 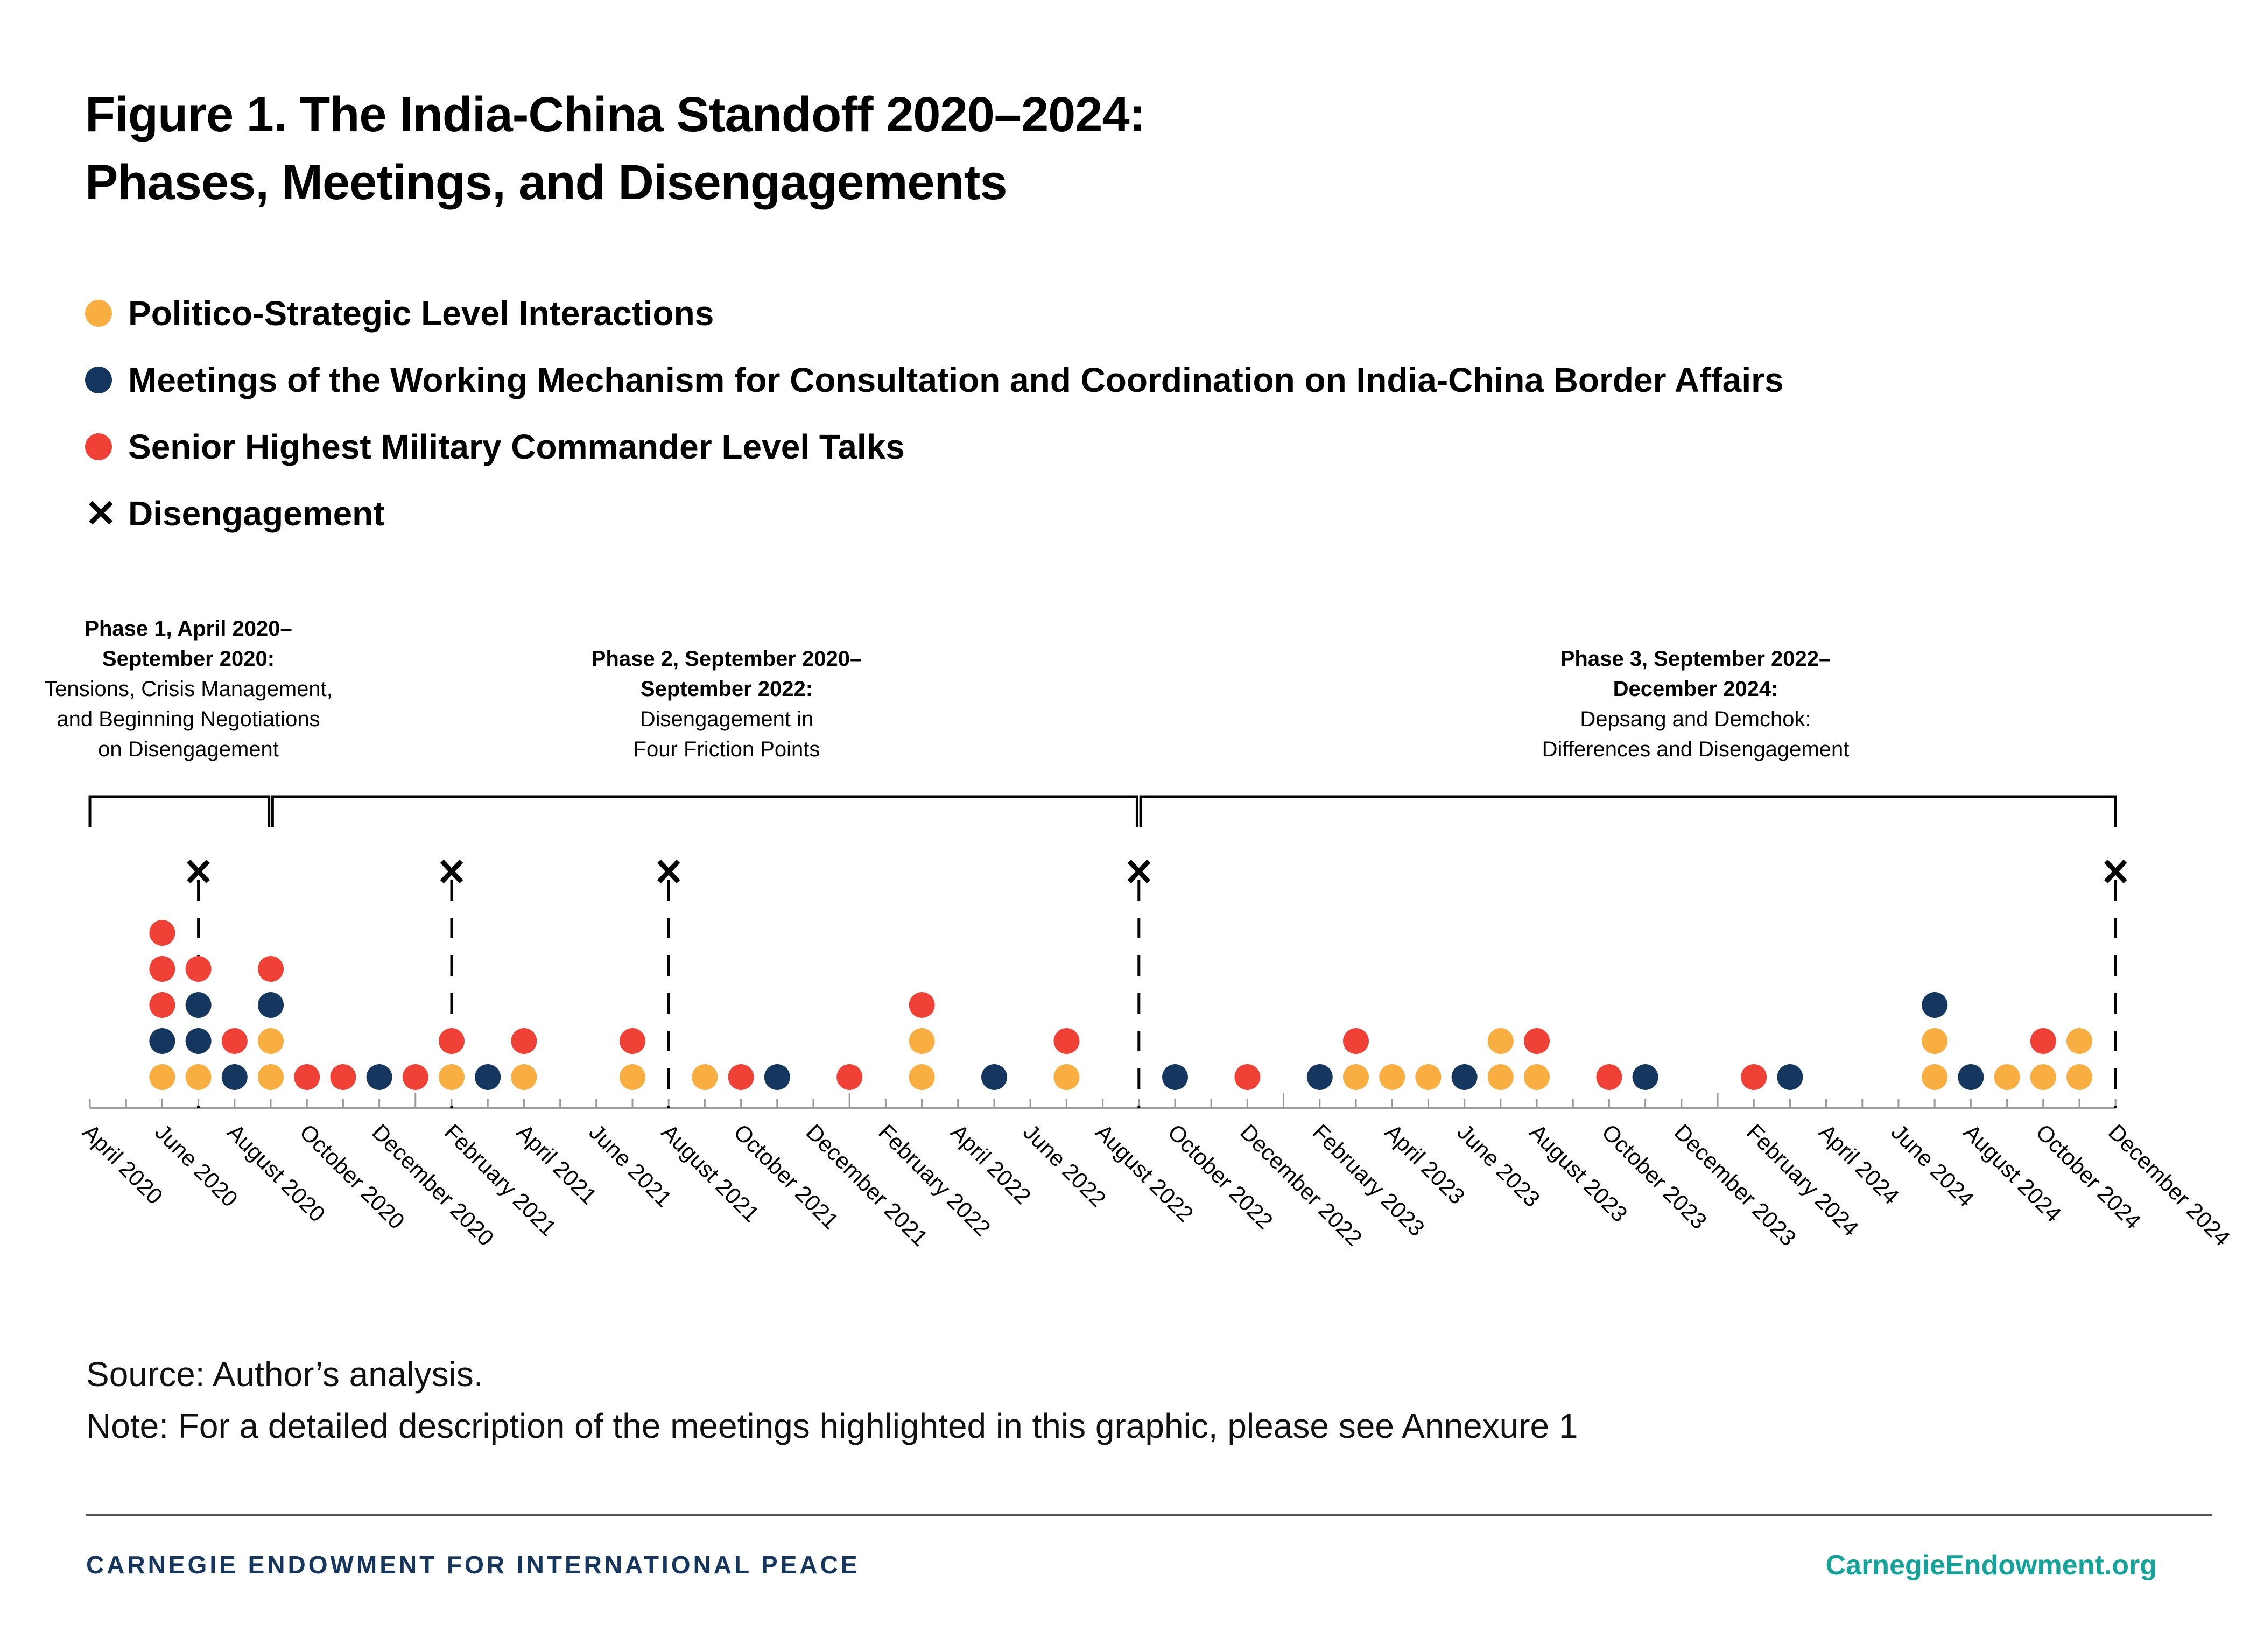 What do you see at coordinates (98, 313) in the screenshot?
I see `yellow-dot-icon` at bounding box center [98, 313].